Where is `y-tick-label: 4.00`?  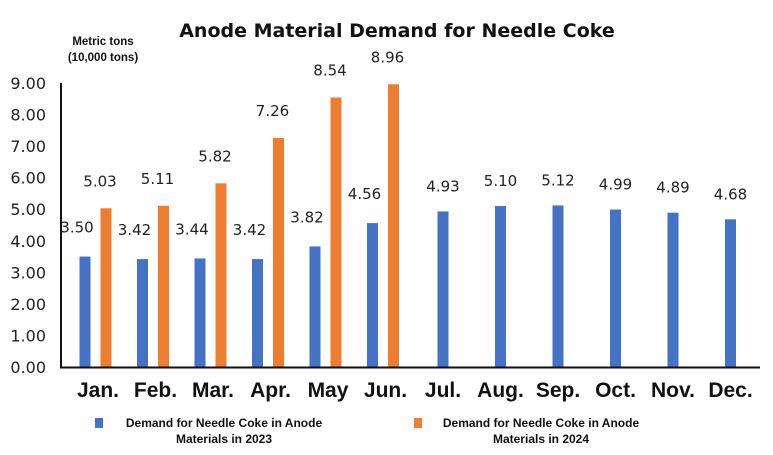
y-tick-label: 4.00 is located at coordinates (28, 241).